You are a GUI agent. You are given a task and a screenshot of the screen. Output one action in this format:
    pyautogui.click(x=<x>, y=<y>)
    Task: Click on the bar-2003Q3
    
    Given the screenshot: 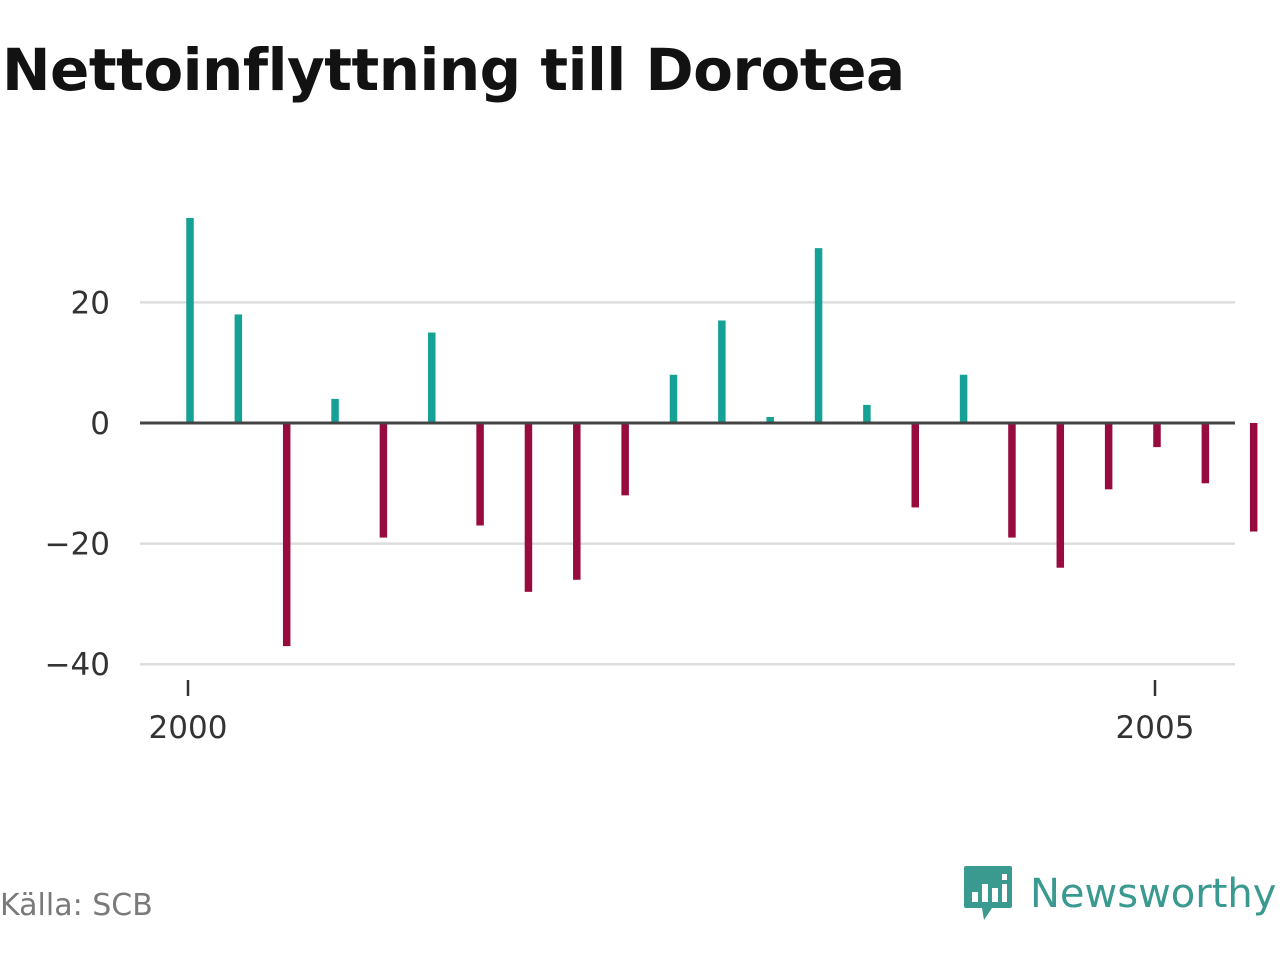 What is the action you would take?
    pyautogui.click(x=867, y=413)
    